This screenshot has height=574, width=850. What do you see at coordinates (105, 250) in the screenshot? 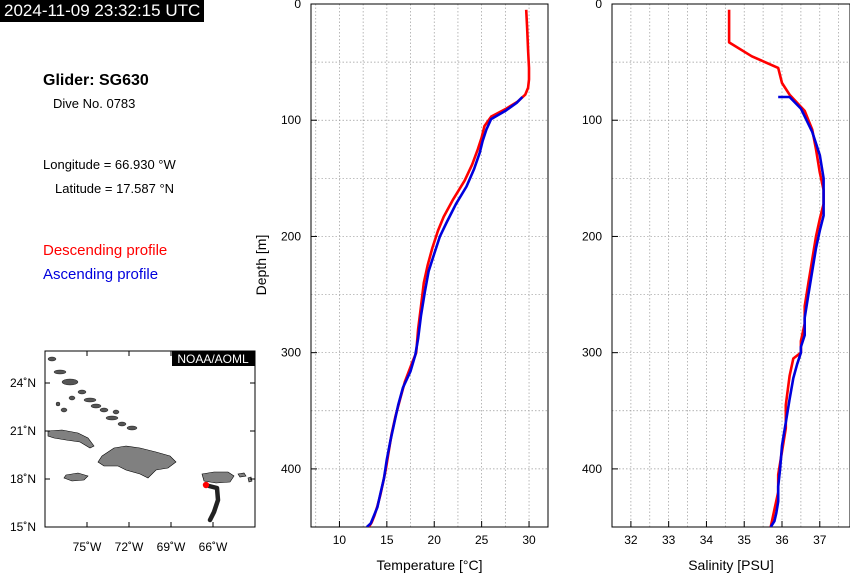
I see `legend-descending: Descending profile` at bounding box center [105, 250].